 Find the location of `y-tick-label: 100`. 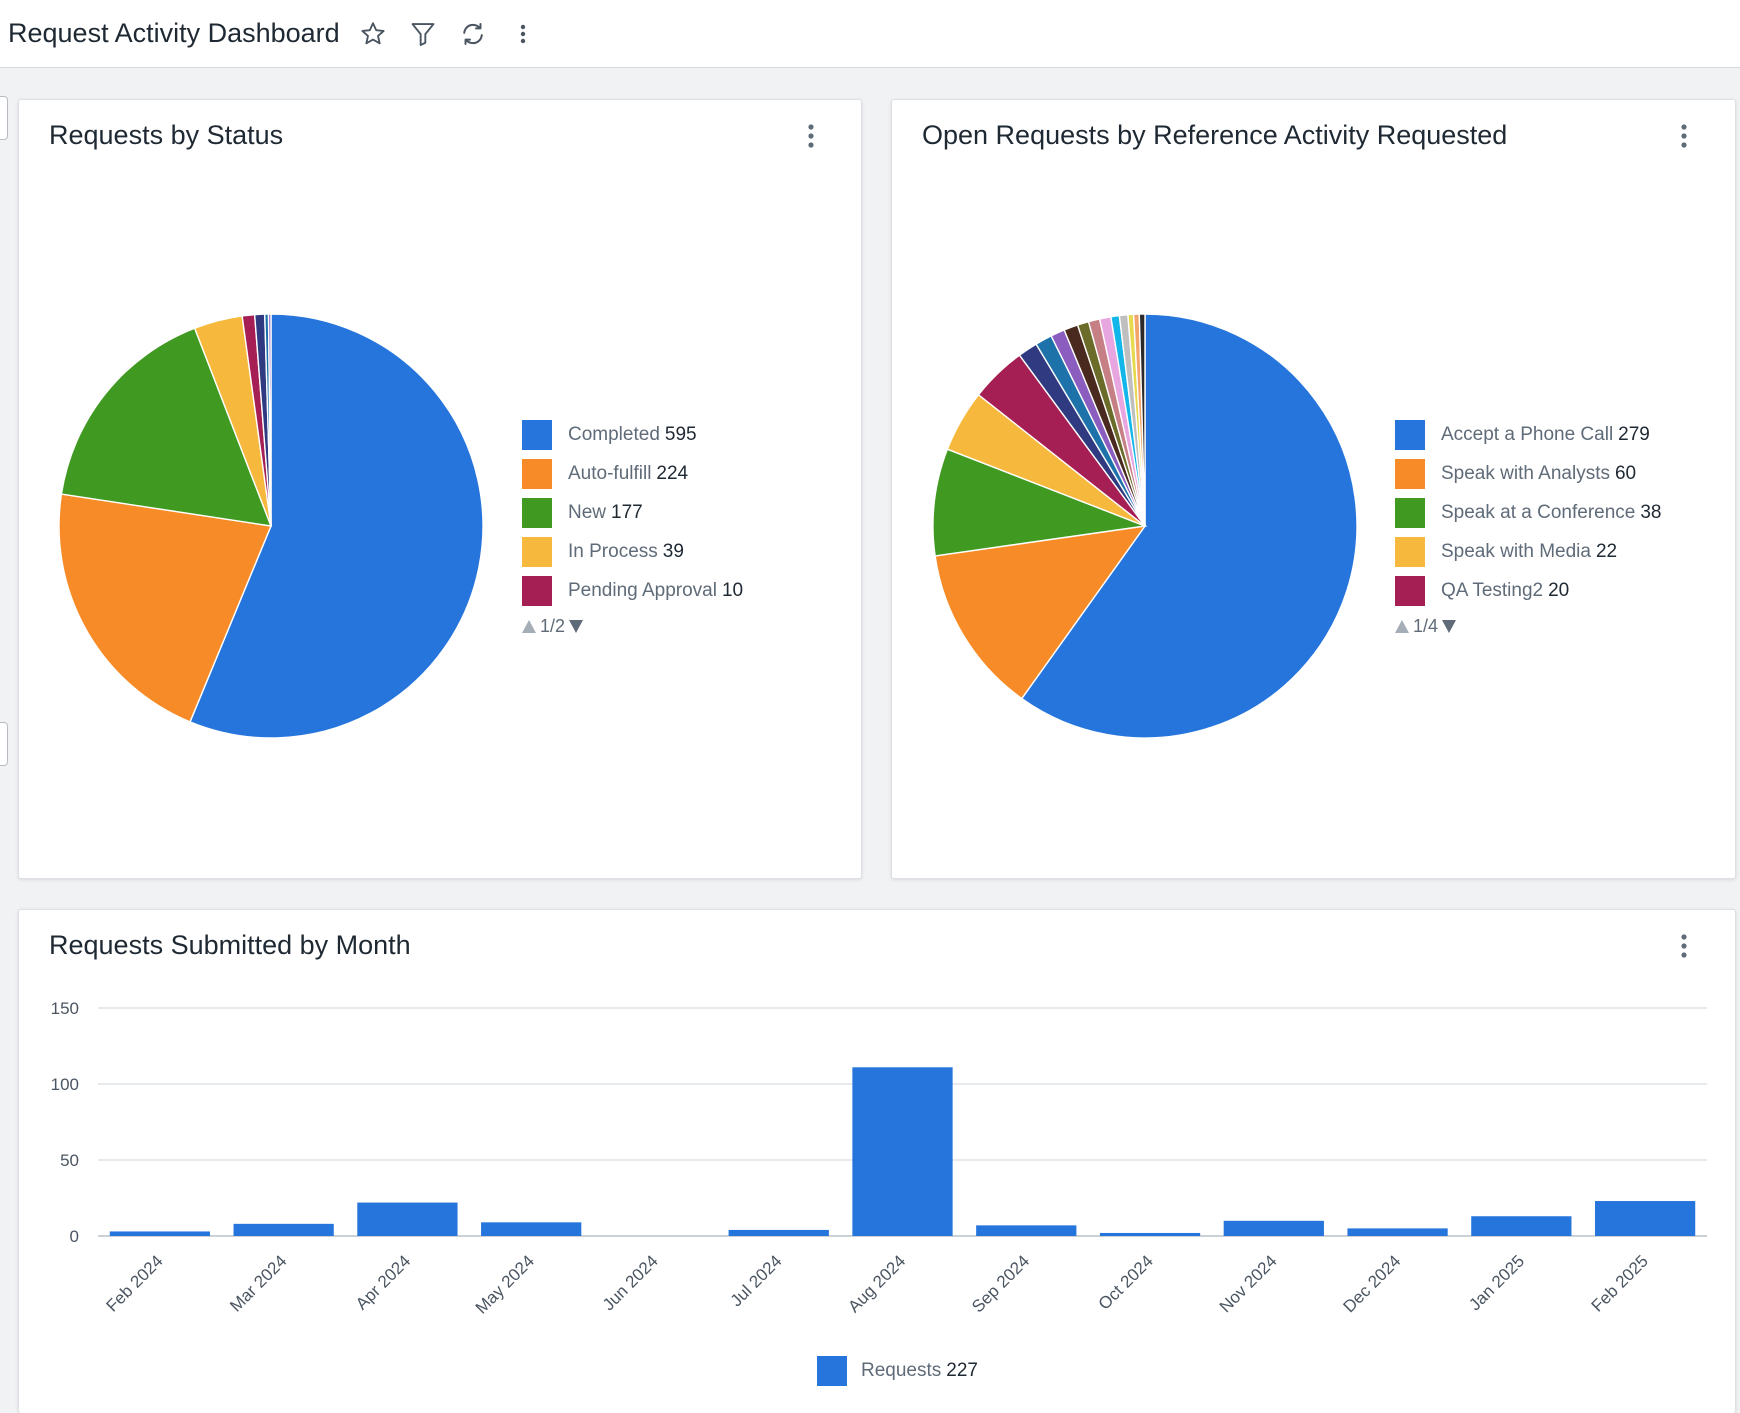

y-tick-label: 100 is located at coordinates (65, 1084).